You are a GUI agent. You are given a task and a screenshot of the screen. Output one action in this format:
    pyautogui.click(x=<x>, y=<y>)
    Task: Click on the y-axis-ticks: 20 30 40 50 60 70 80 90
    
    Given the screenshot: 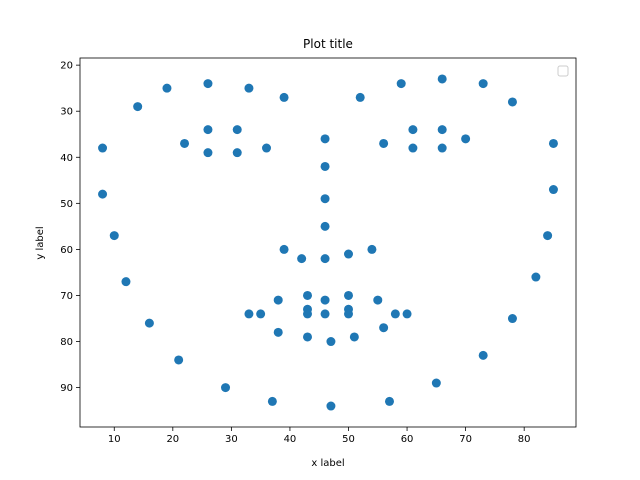 What is the action you would take?
    pyautogui.click(x=70, y=227)
    